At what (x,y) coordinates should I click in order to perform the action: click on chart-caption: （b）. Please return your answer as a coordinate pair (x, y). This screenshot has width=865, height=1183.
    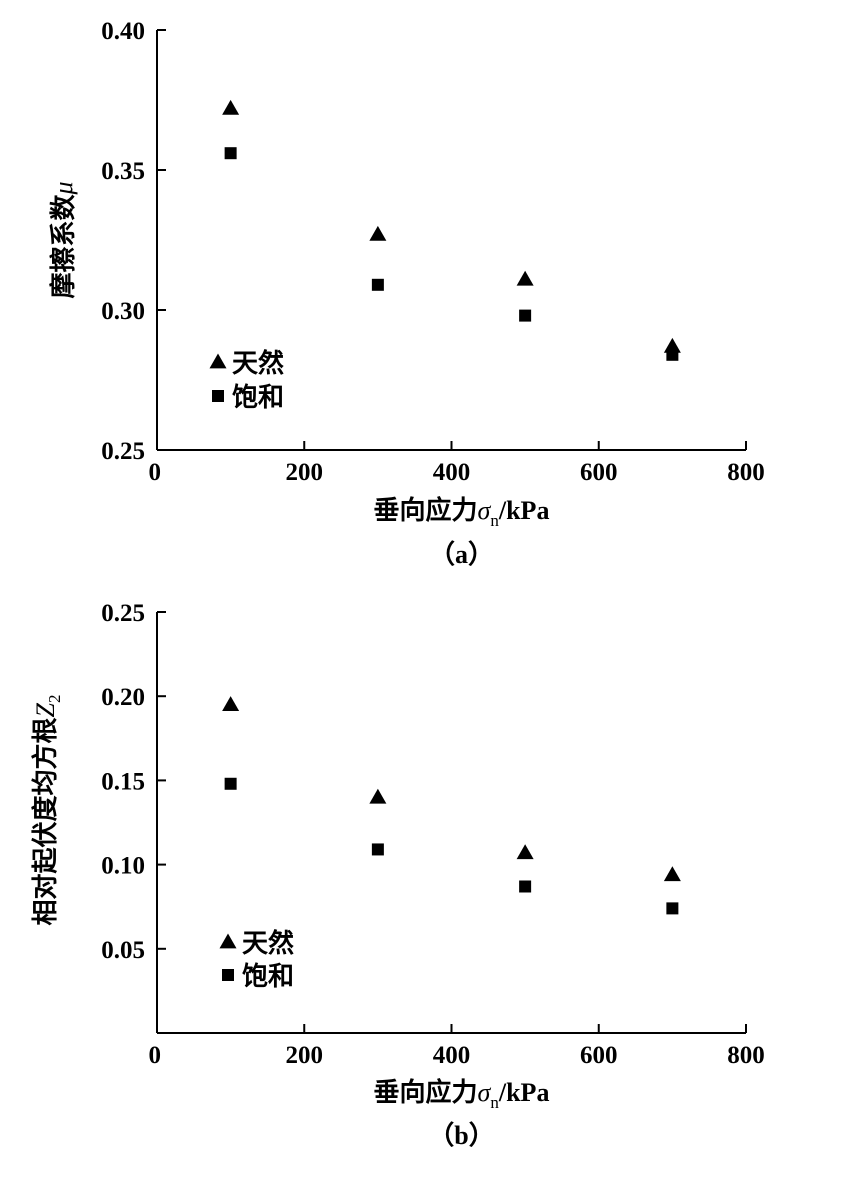
    Looking at the image, I should click on (461, 1135).